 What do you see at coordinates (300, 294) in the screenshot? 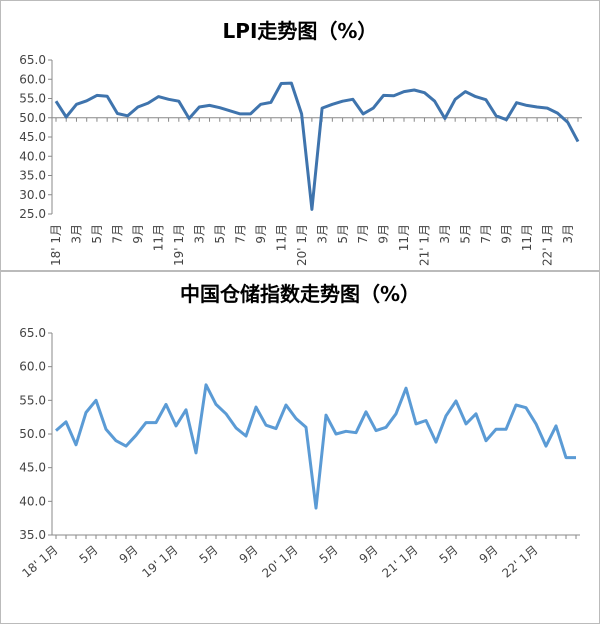
I see `chart-title: 中国仓储指数走势图（%）` at bounding box center [300, 294].